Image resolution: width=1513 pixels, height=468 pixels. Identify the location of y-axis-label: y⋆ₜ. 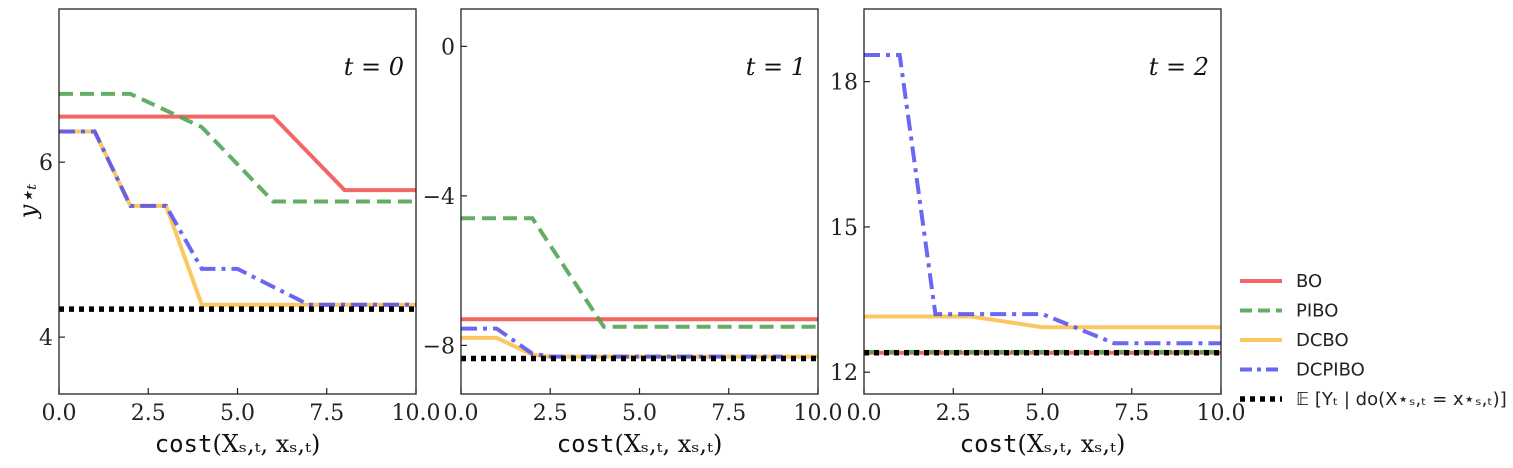
(28, 202).